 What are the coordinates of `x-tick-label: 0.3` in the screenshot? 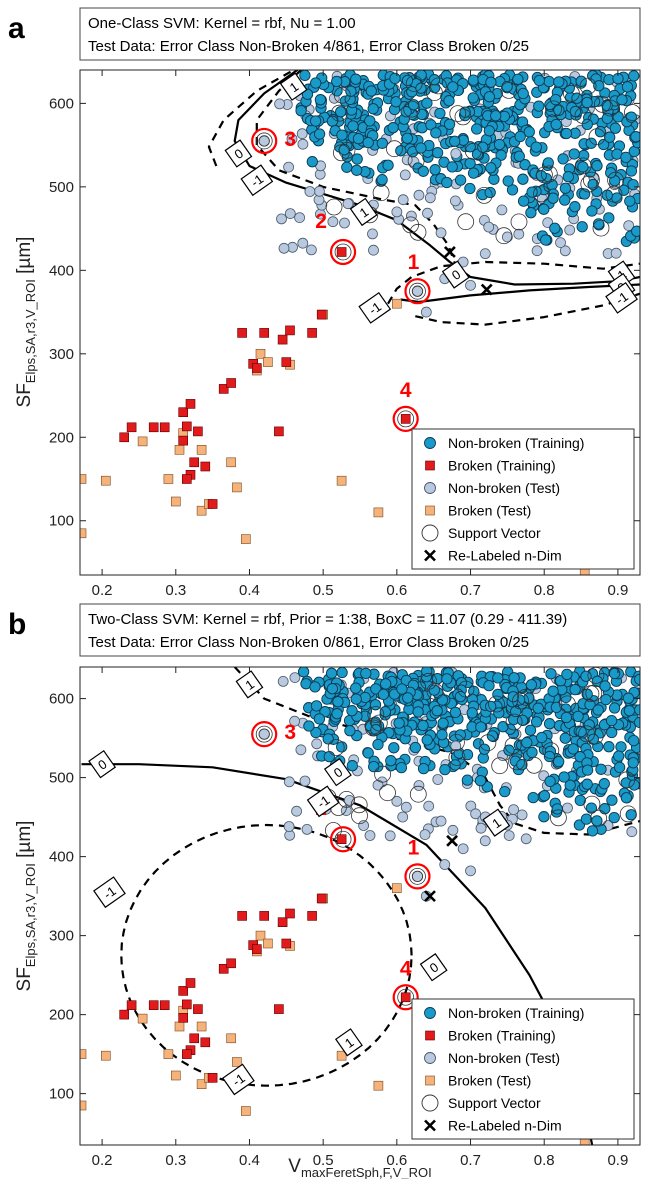 It's located at (175, 590).